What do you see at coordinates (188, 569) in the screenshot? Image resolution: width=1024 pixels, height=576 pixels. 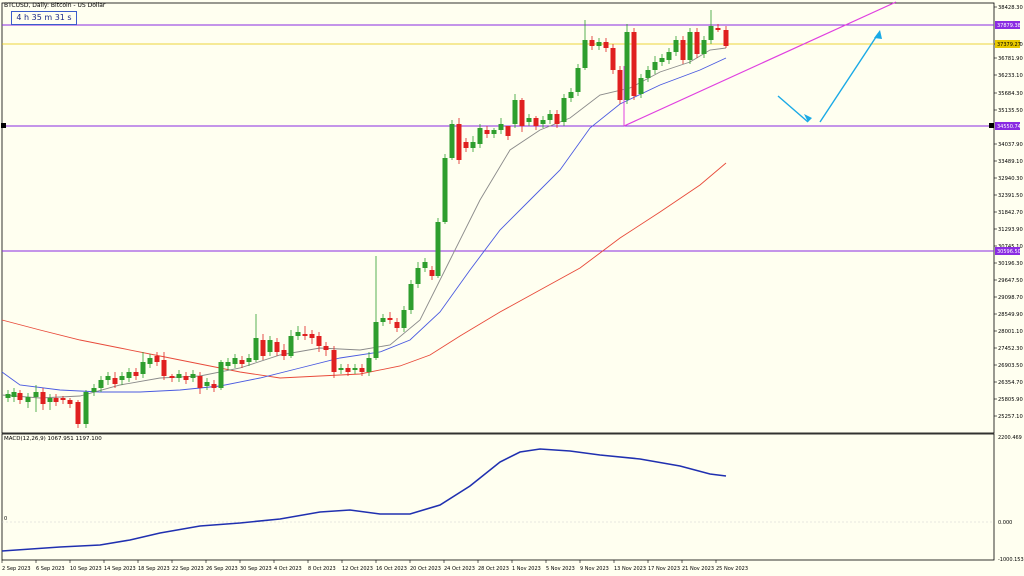 I see `date-label: 22 Sep 2023` at bounding box center [188, 569].